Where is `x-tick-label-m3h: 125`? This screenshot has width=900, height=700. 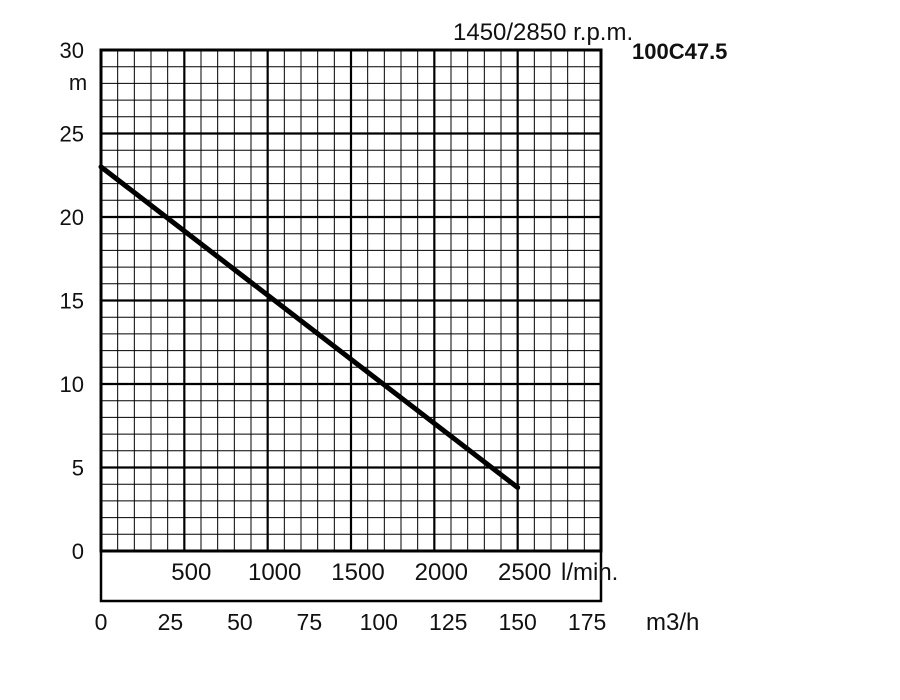 x-tick-label-m3h: 125 is located at coordinates (448, 622).